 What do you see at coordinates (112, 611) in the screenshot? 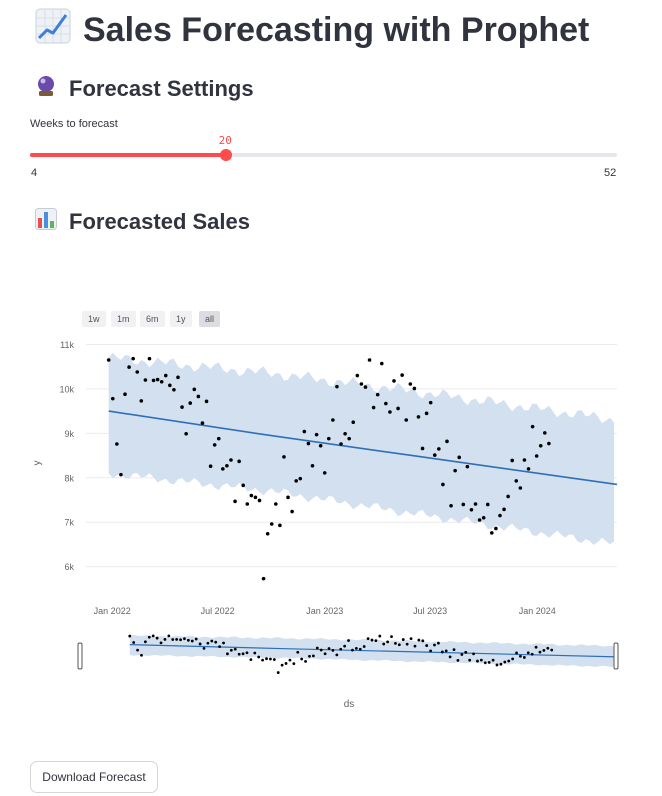
I see `chart-x-tick-label: Jan 2022` at bounding box center [112, 611].